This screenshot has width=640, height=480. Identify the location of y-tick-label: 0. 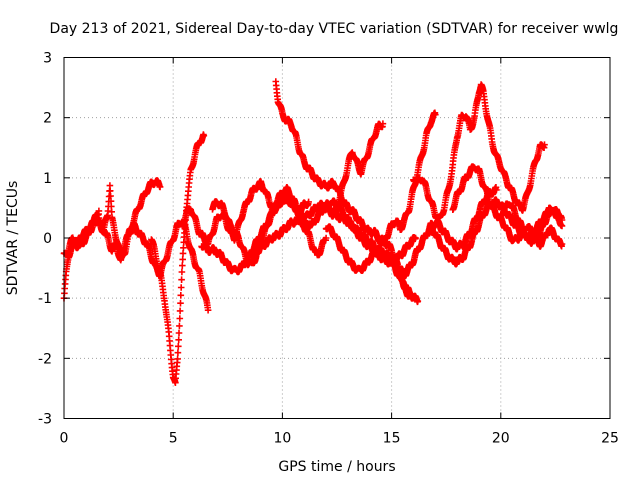
(47, 239).